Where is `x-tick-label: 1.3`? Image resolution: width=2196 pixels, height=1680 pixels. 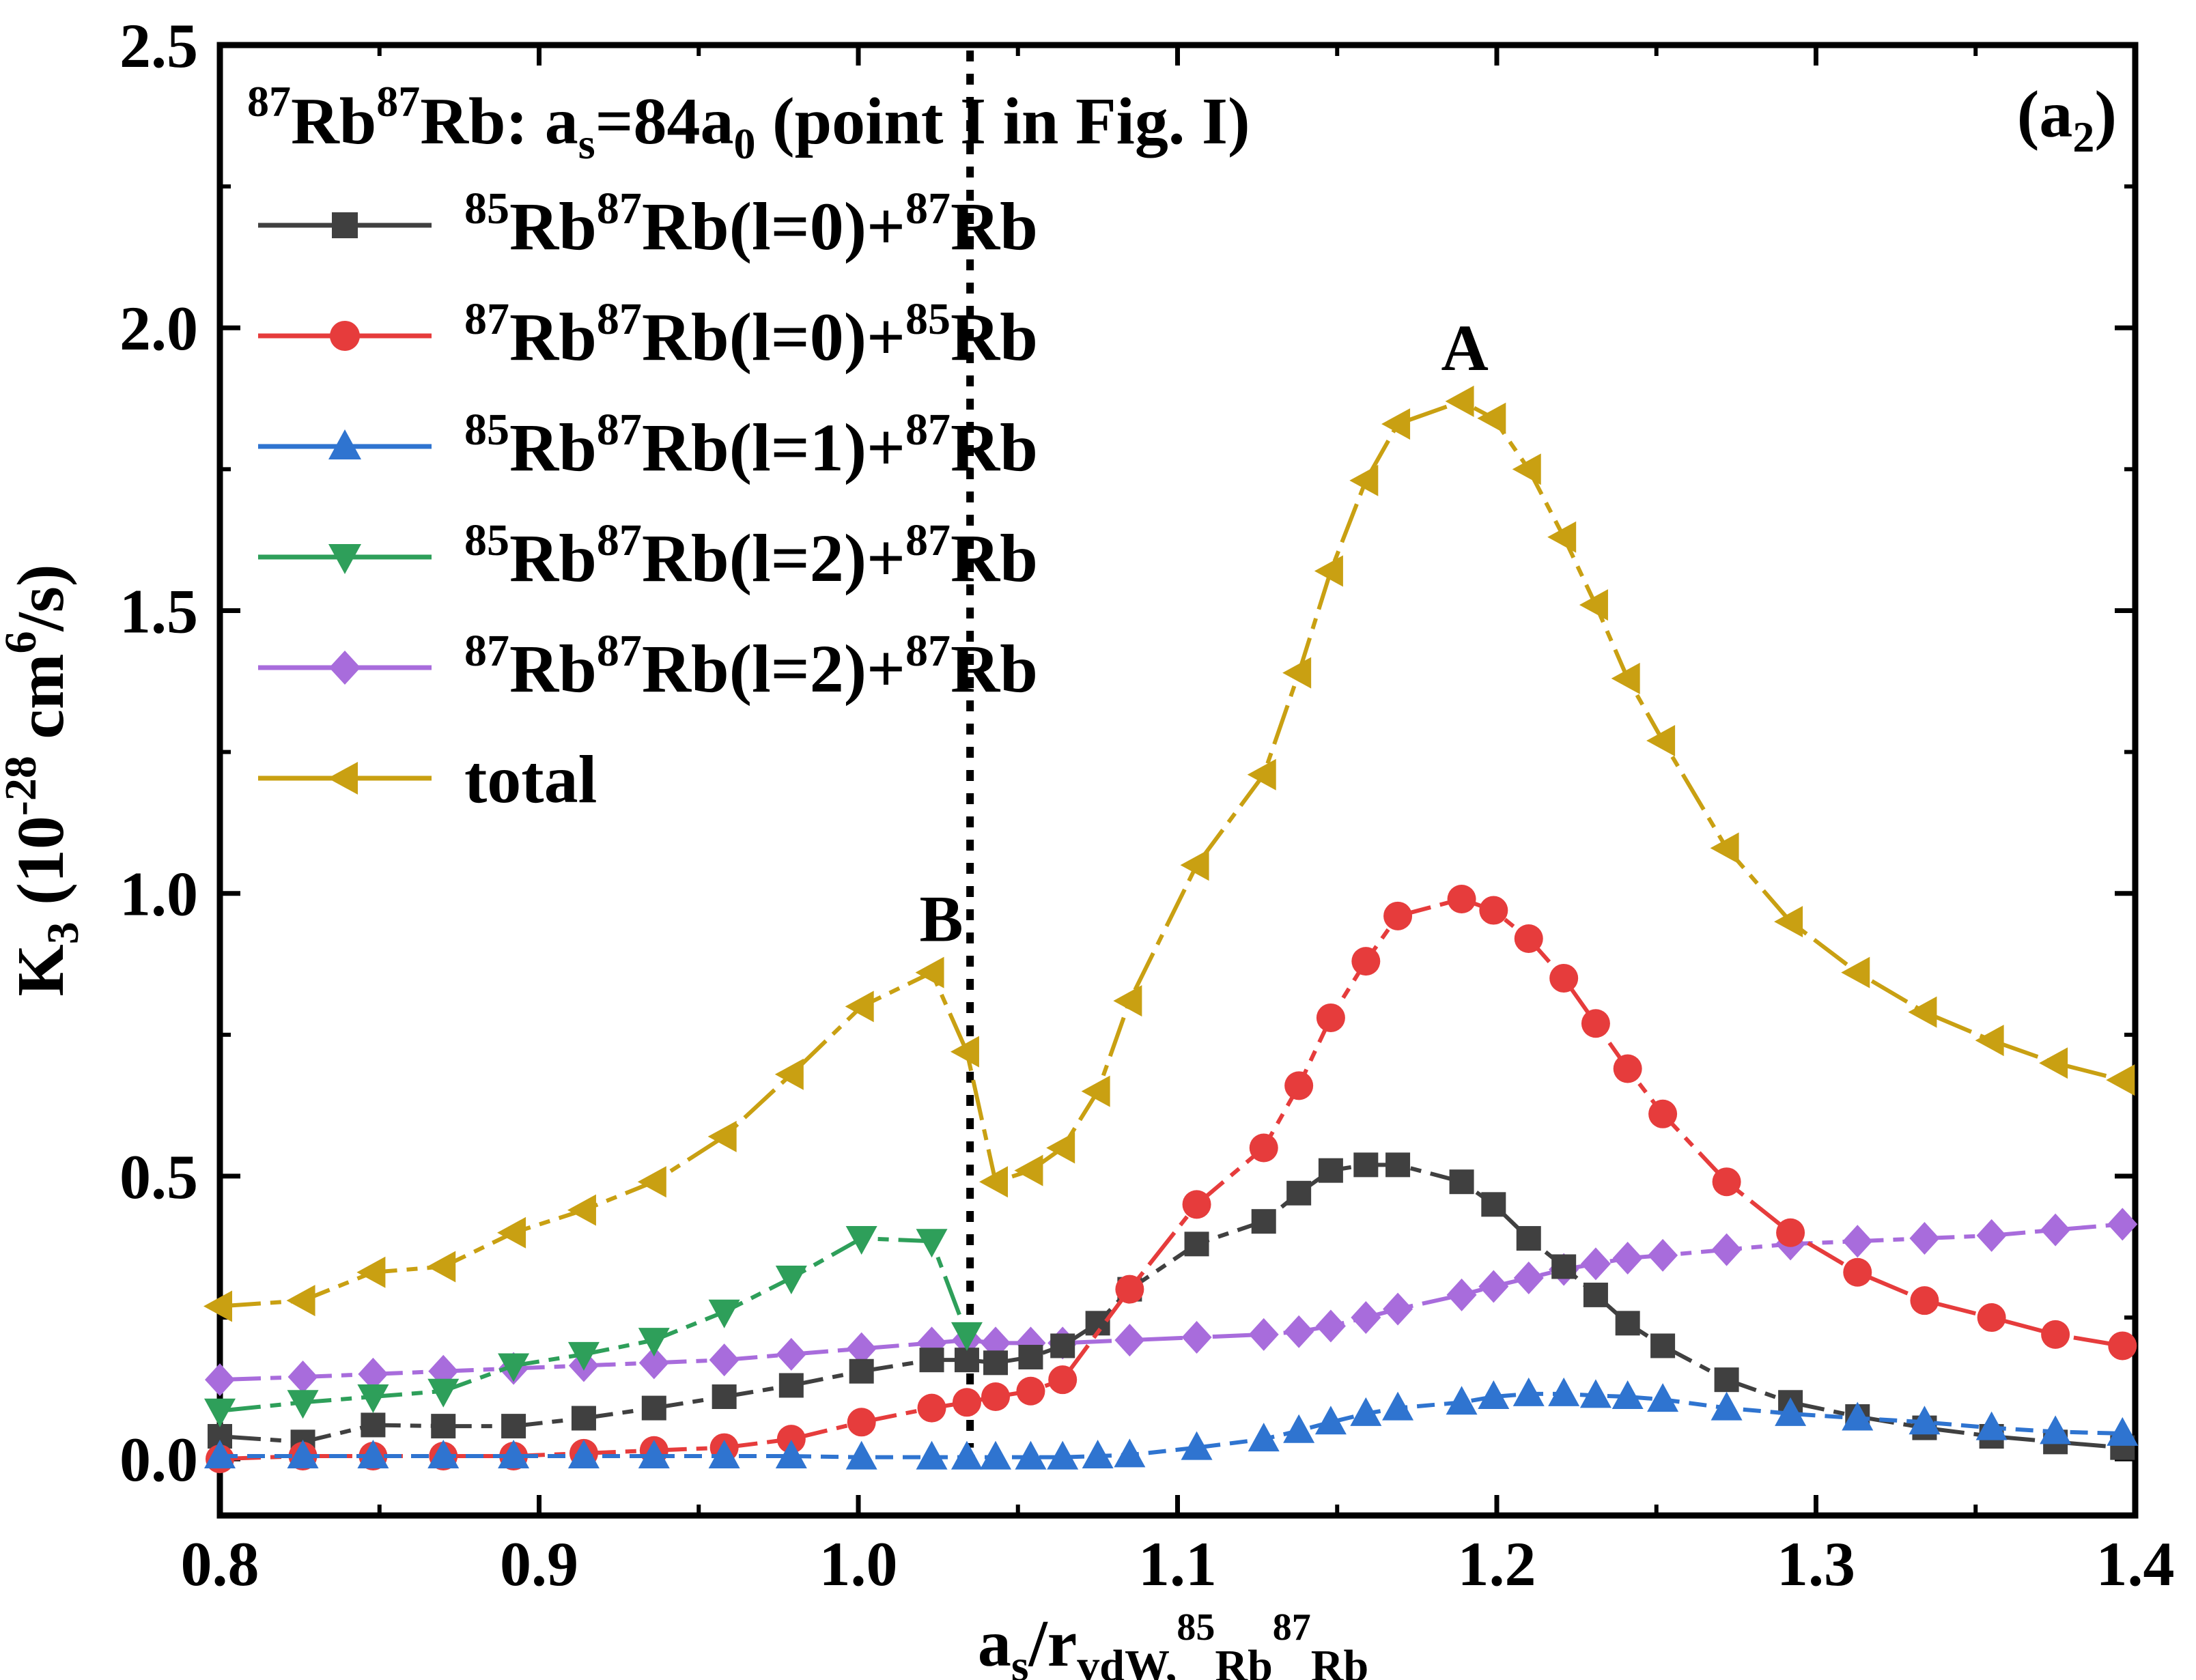 x-tick-label: 1.3 is located at coordinates (1816, 1564).